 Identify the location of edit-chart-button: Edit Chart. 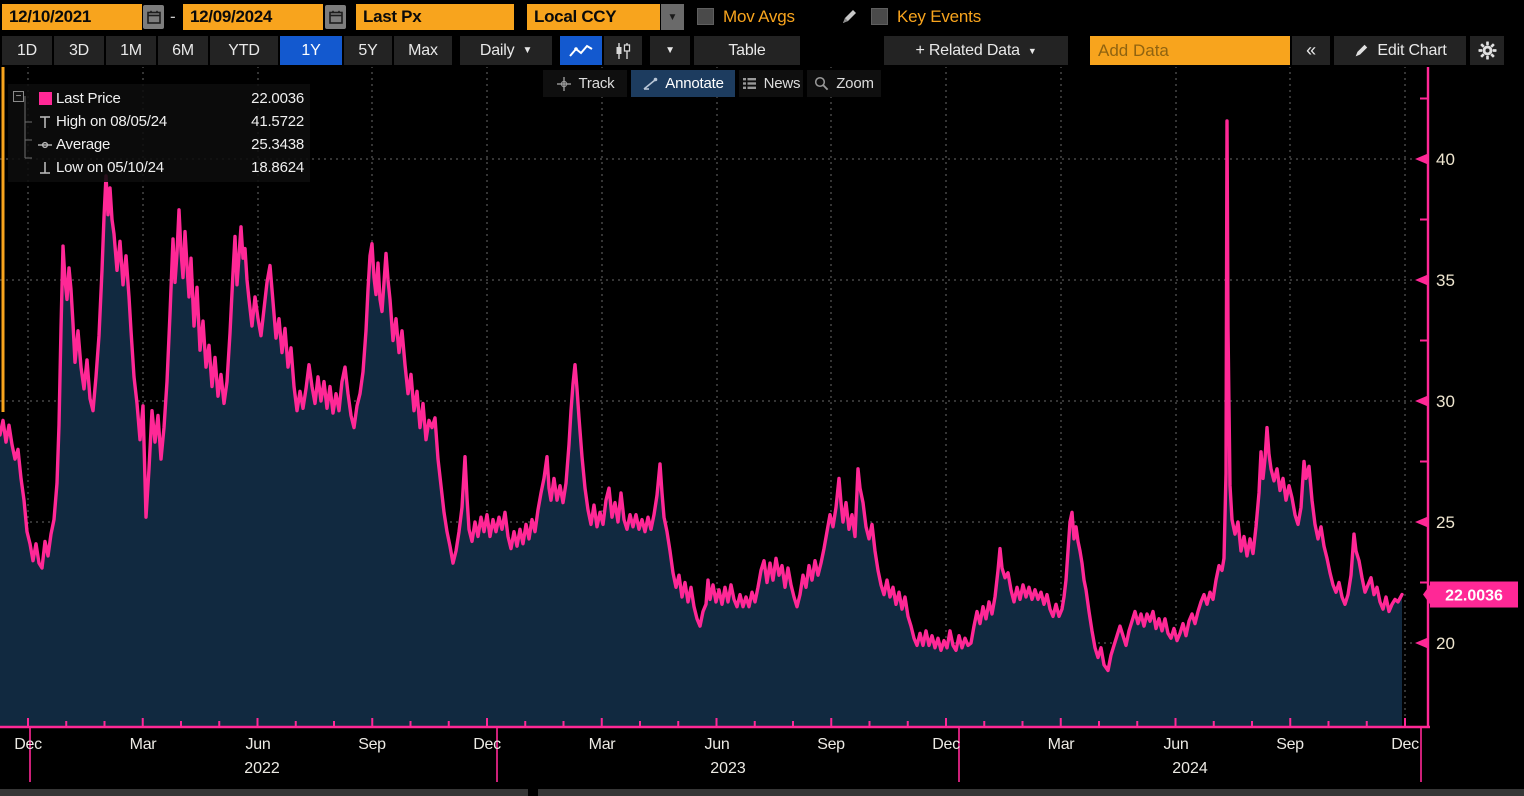
(1400, 50).